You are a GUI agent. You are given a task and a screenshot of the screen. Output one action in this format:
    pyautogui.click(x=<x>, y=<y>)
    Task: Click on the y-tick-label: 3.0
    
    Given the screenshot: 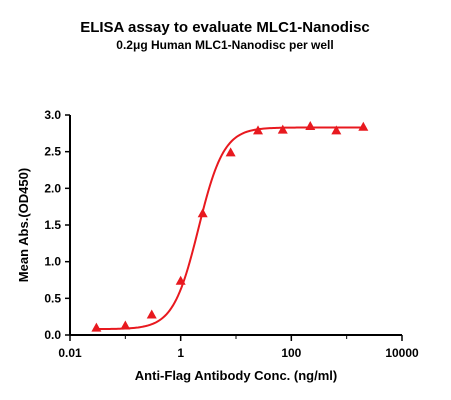 What is the action you would take?
    pyautogui.click(x=52, y=115)
    